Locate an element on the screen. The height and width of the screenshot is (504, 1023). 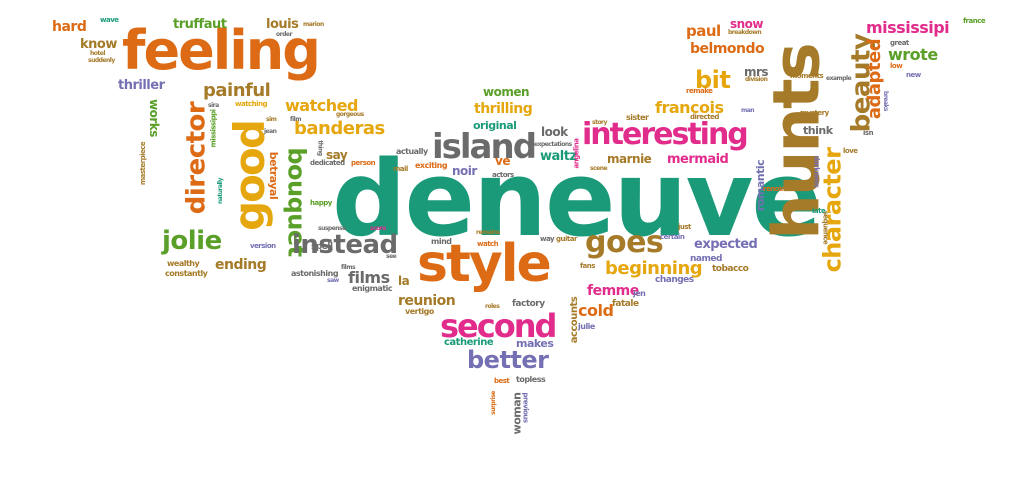
word: bit is located at coordinates (713, 80).